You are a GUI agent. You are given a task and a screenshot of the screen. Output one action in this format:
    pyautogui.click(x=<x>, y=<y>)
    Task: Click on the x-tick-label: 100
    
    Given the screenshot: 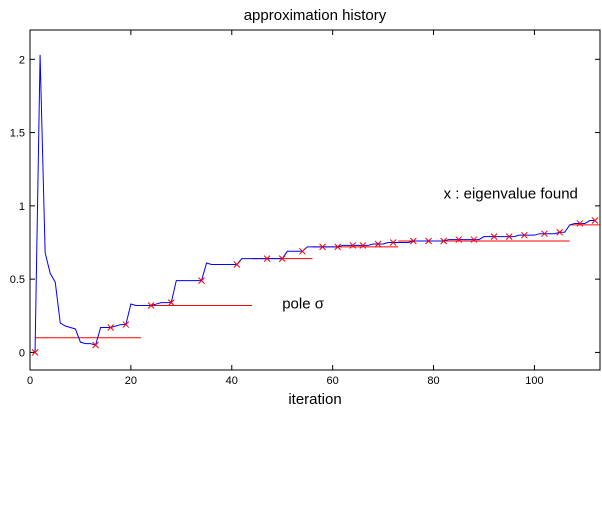 What is the action you would take?
    pyautogui.click(x=534, y=381)
    